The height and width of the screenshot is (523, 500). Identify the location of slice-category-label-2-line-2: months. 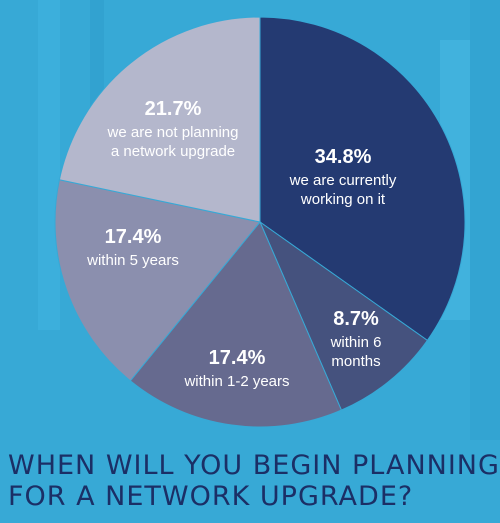
(355, 361).